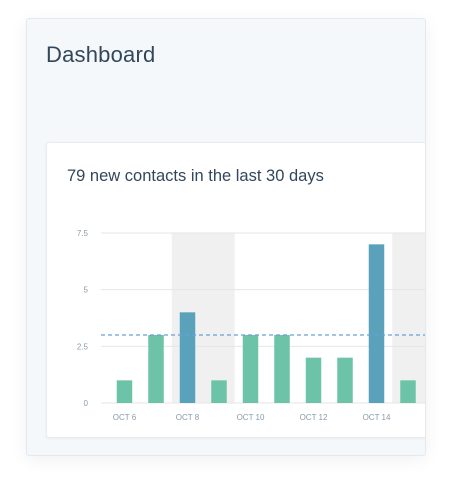 This screenshot has height=477, width=457. Describe the element at coordinates (408, 318) in the screenshot. I see `week-band` at that location.